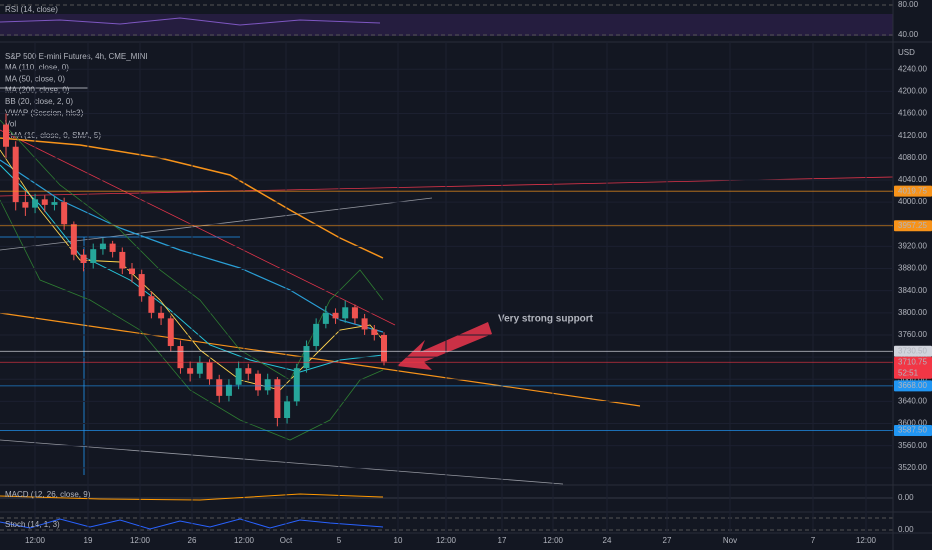  Describe the element at coordinates (912, 312) in the screenshot. I see `y-tick-label: 3800.00` at that location.